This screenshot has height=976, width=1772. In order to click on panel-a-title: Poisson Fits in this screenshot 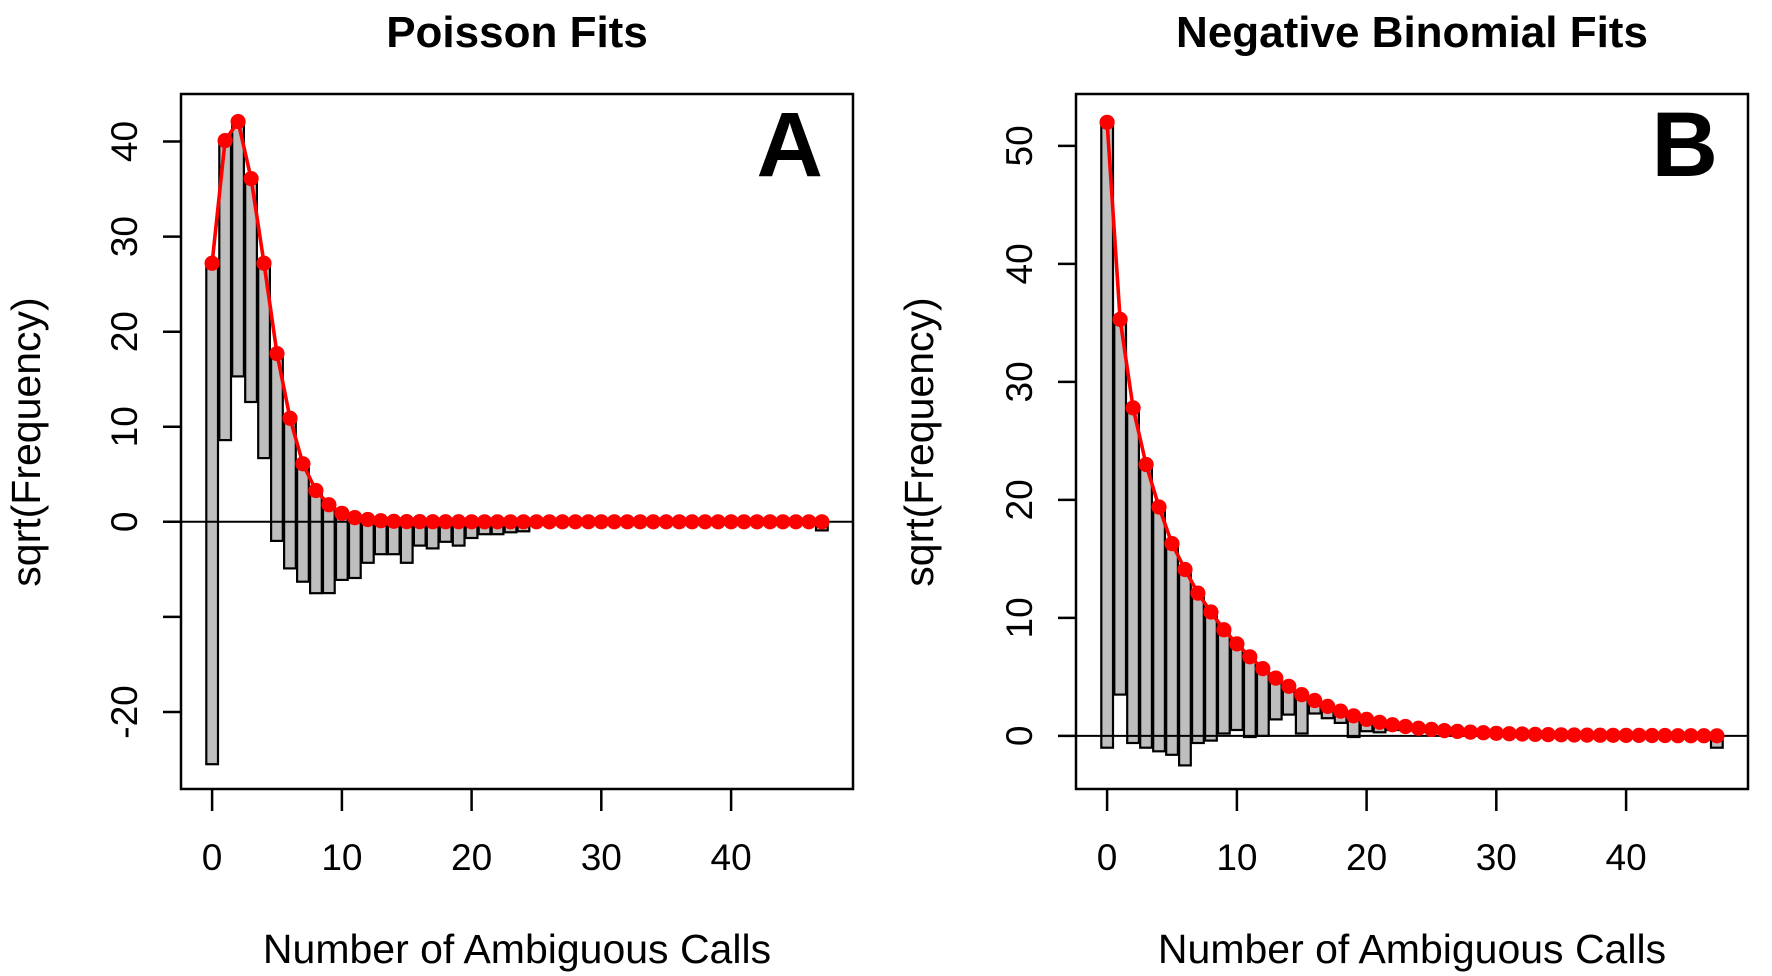, I will do `click(517, 32)`.